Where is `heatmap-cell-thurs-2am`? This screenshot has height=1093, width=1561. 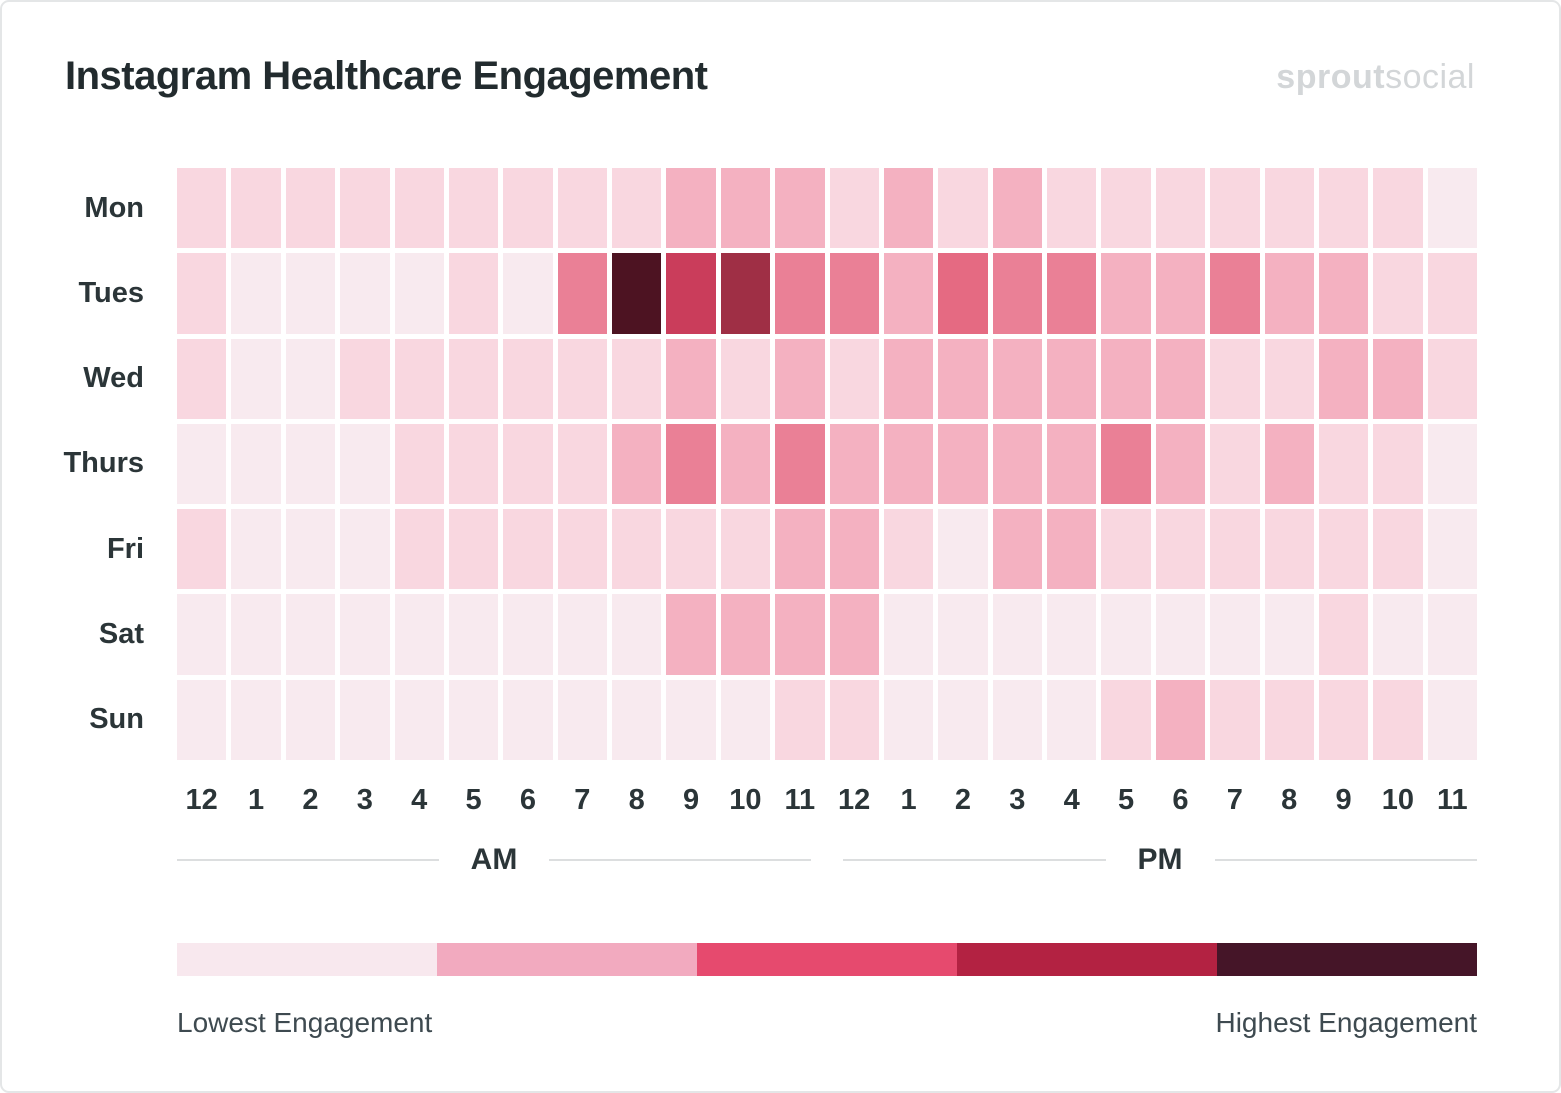 heatmap-cell-thurs-2am is located at coordinates (310, 464).